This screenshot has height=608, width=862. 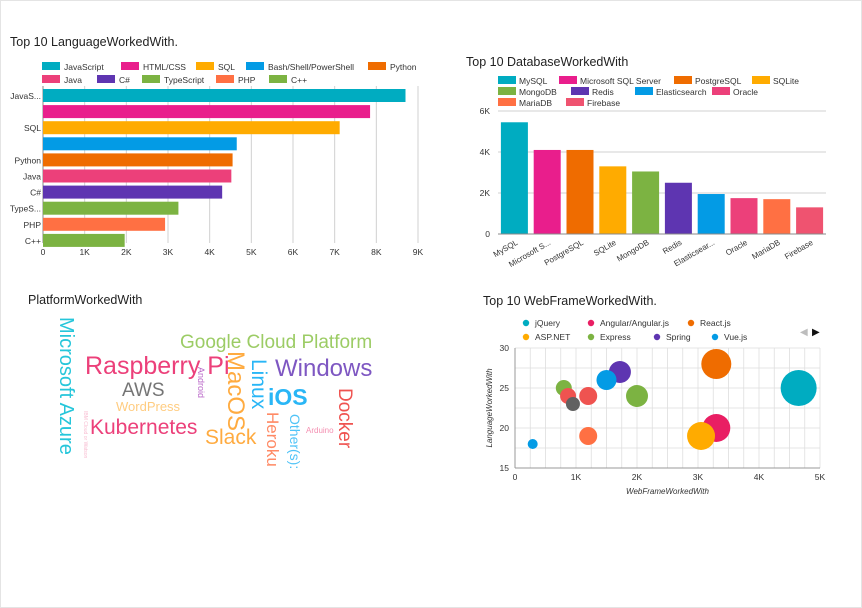 What do you see at coordinates (672, 247) in the screenshot?
I see `x-tick-label: Redis` at bounding box center [672, 247].